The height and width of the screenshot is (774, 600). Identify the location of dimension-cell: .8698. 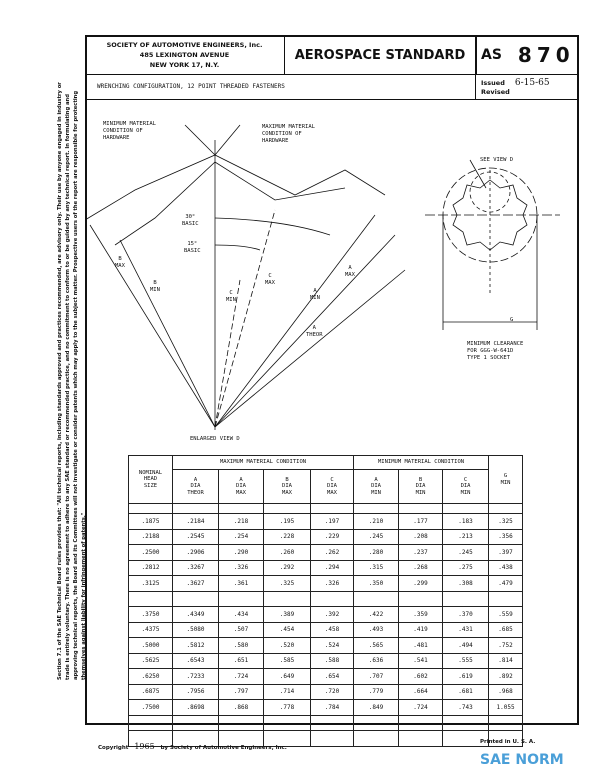
(195, 707).